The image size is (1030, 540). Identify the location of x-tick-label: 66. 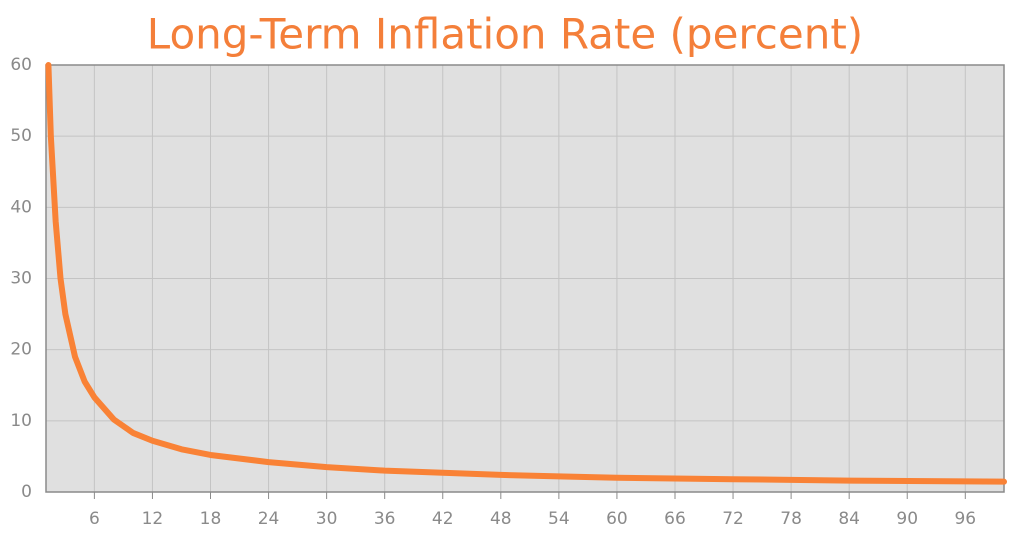
(675, 519).